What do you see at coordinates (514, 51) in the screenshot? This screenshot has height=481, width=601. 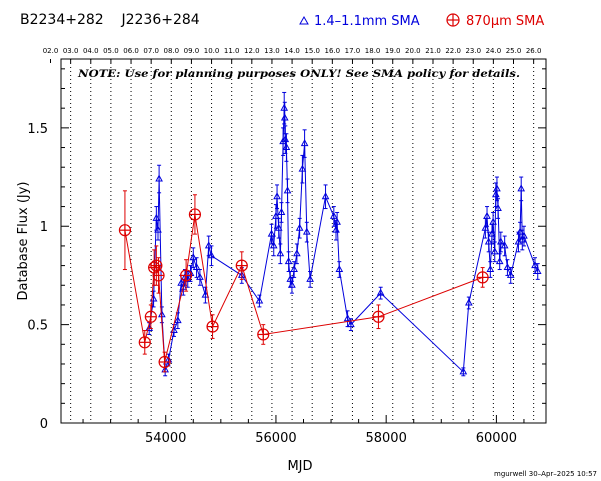 I see `top-axis-tick-label: 25.0` at bounding box center [514, 51].